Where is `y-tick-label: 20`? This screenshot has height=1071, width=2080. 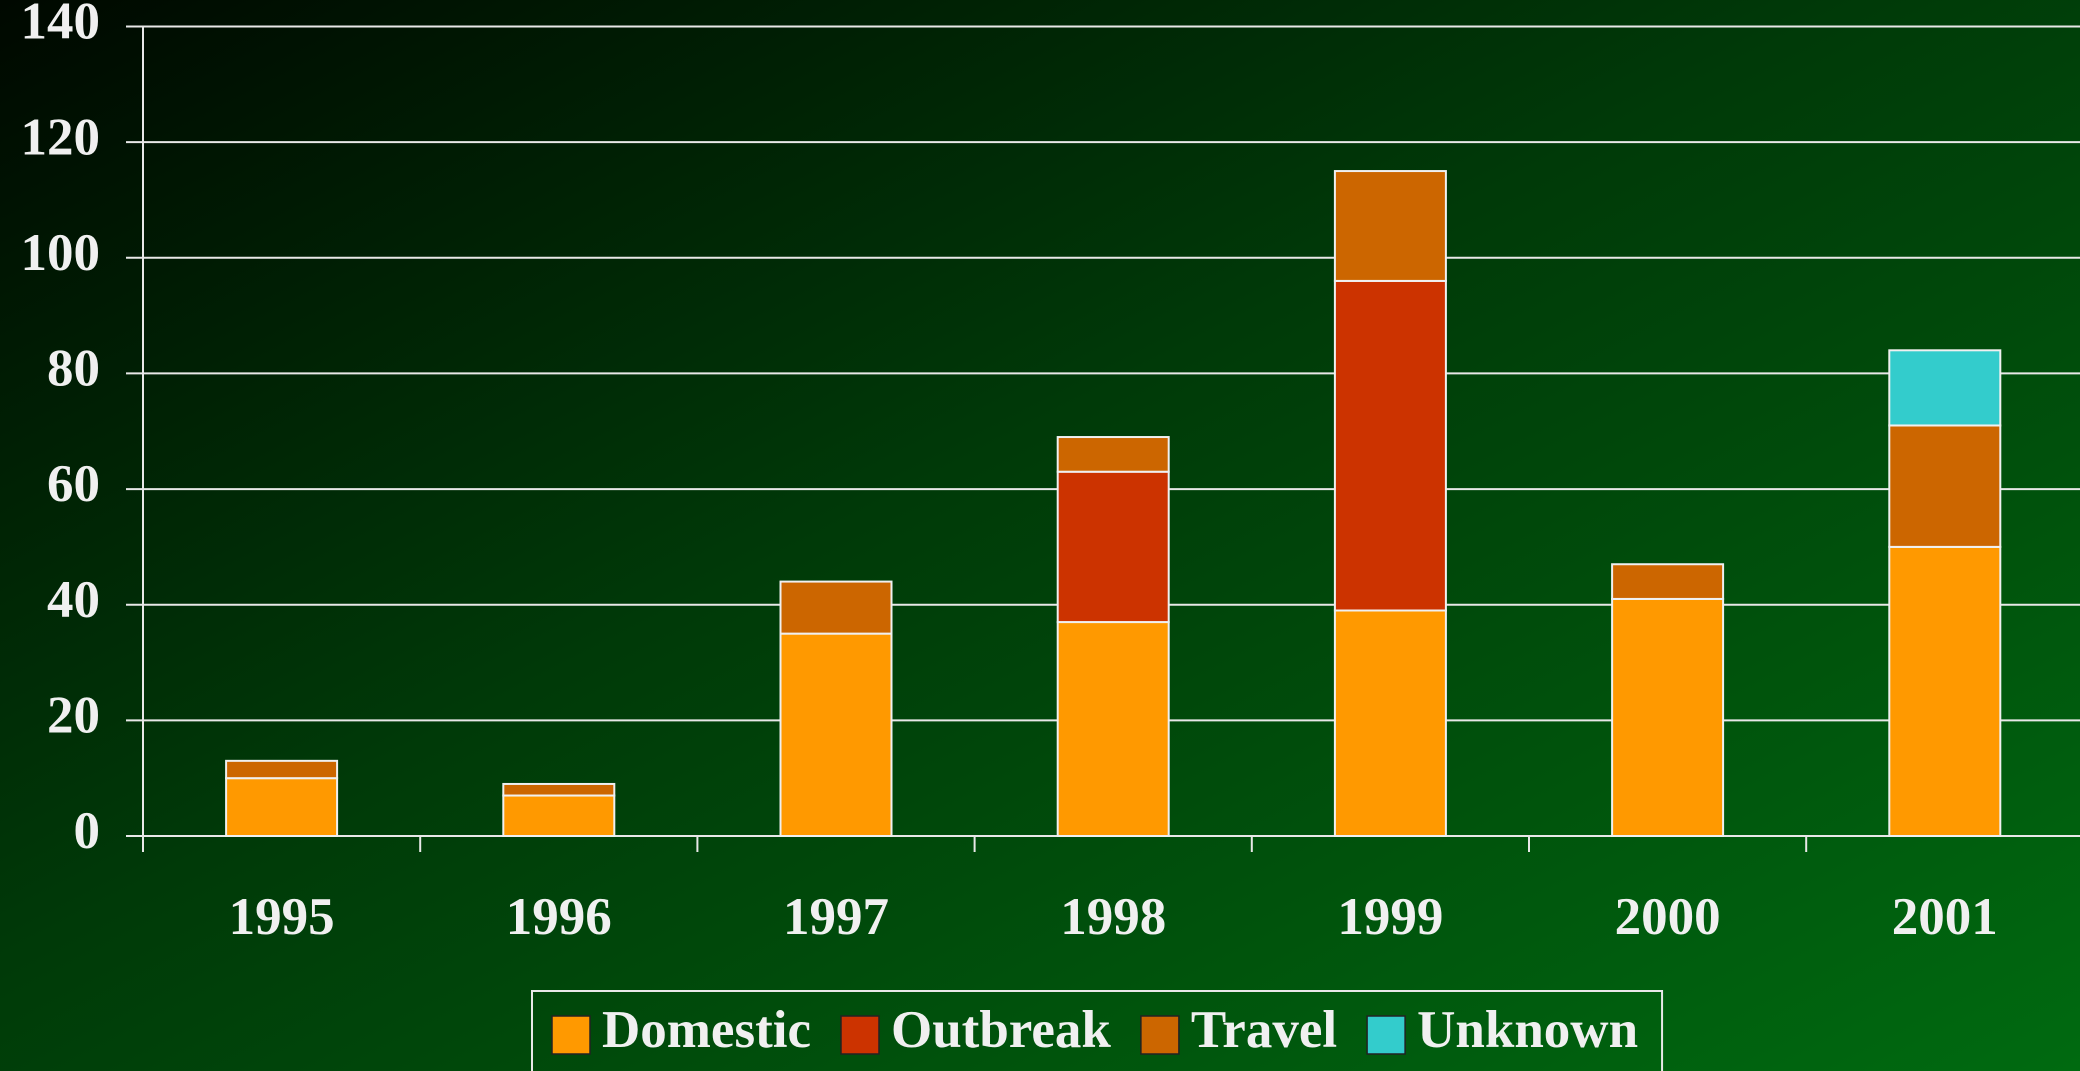
y-tick-label: 20 is located at coordinates (73, 716).